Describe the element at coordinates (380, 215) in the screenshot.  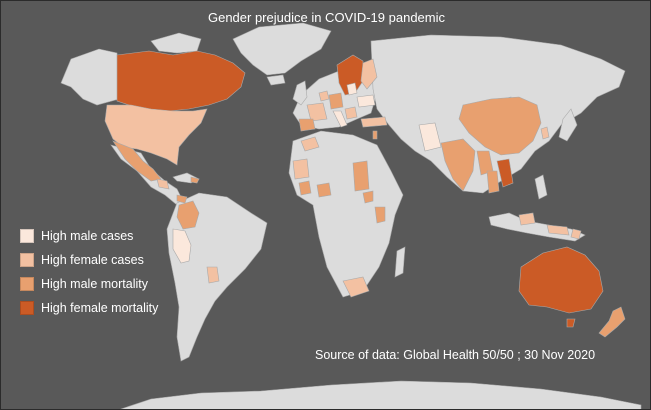
I see `kenya` at that location.